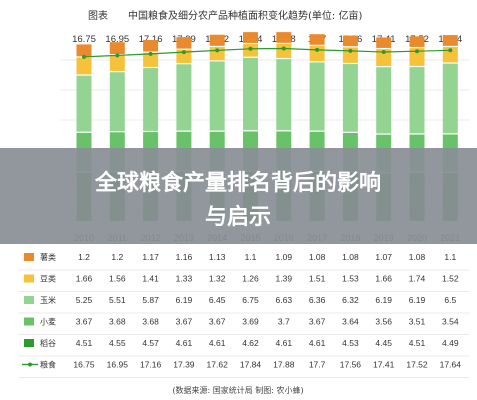  I want to click on table-cell: 3.64, so click(350, 322).